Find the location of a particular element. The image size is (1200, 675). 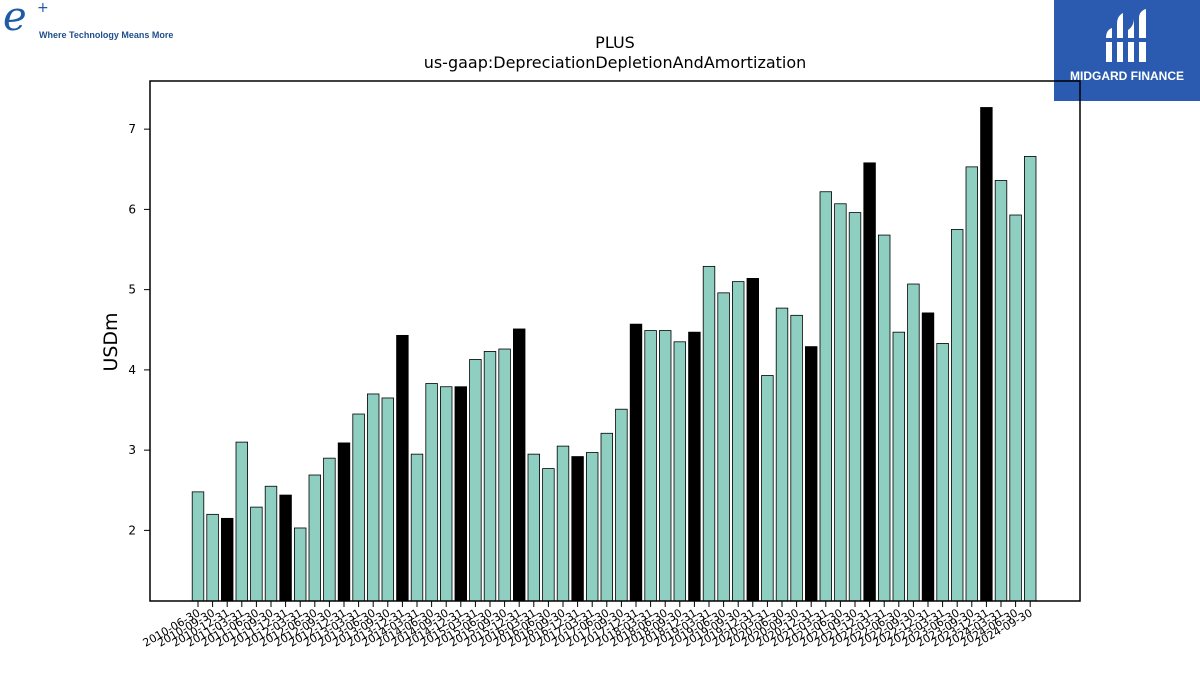

y-tick-label: 2 is located at coordinates (132, 530).